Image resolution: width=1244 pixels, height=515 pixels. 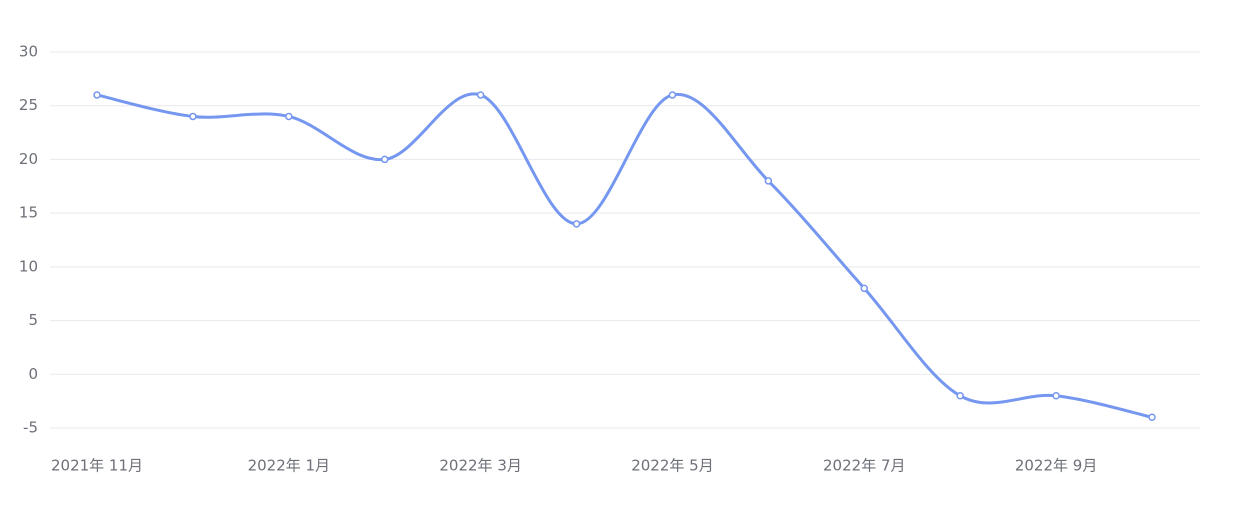 What do you see at coordinates (30, 428) in the screenshot?
I see `y-tick-label: -5` at bounding box center [30, 428].